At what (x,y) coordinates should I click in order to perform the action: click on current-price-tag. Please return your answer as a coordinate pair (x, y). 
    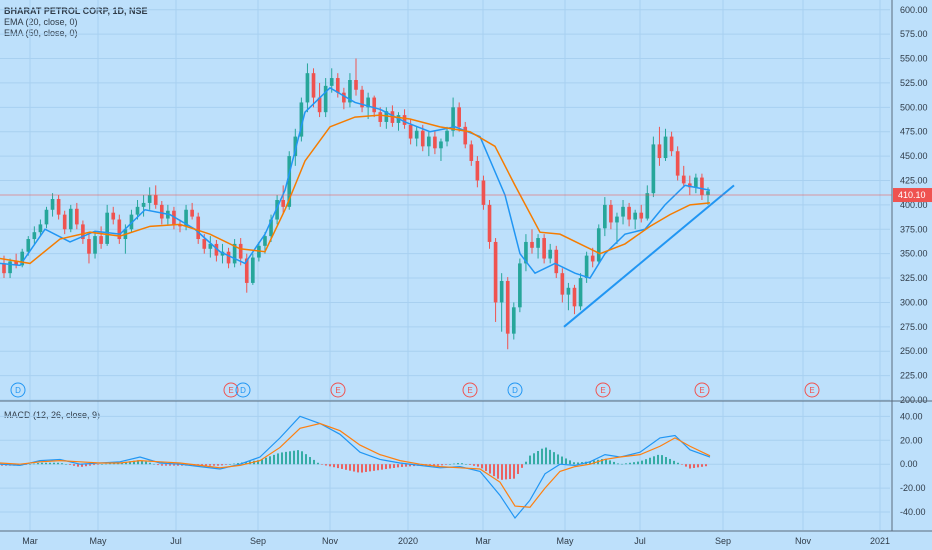
    Looking at the image, I should click on (912, 195).